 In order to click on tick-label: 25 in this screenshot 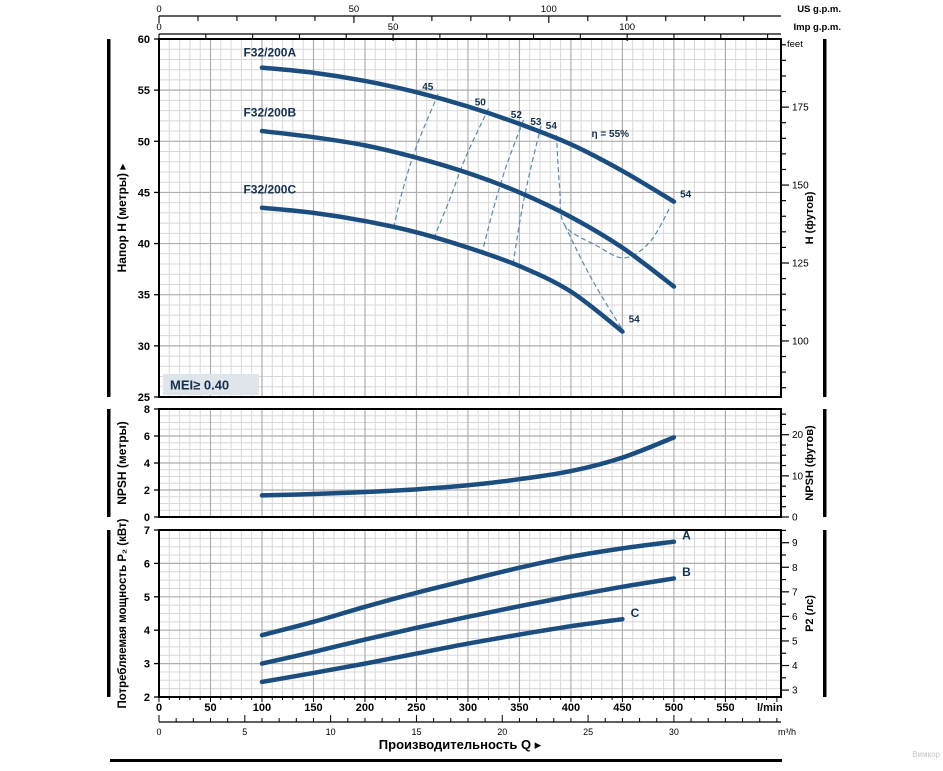, I will do `click(588, 732)`.